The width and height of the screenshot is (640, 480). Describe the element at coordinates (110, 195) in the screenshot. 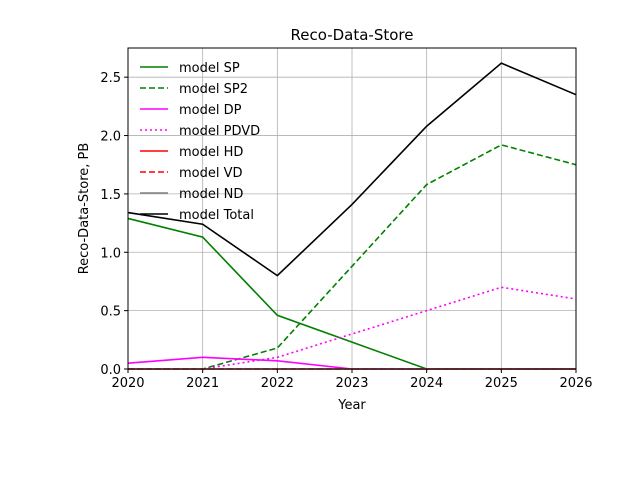

I see `y-tick-label: 1.5` at that location.